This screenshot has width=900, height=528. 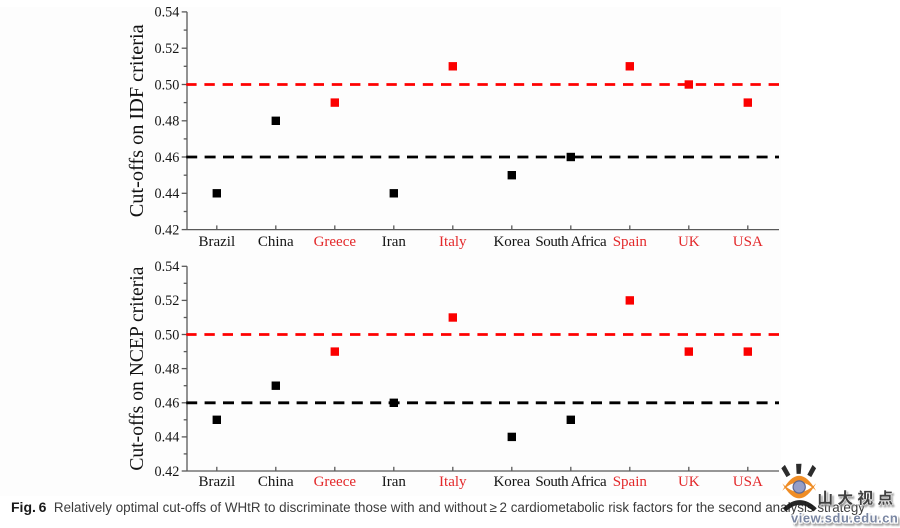 What do you see at coordinates (137, 368) in the screenshot?
I see `svg-text: Cut-offs on NCEP criteria` at bounding box center [137, 368].